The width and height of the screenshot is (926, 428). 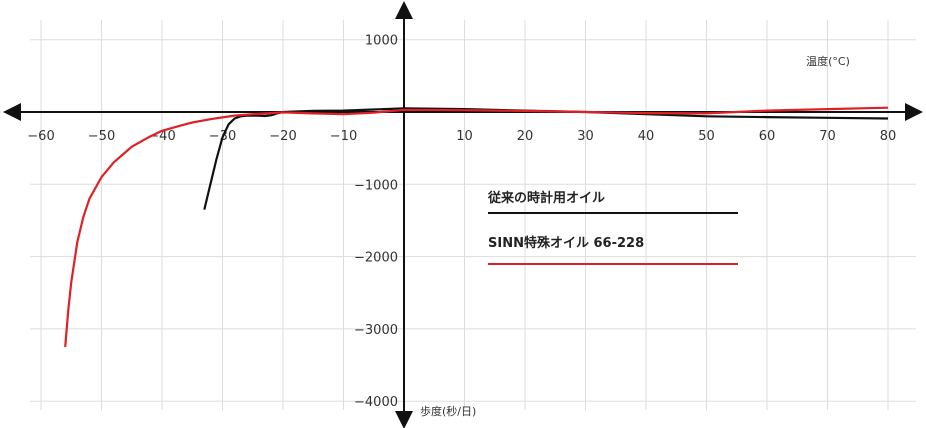 What do you see at coordinates (448, 411) in the screenshot?
I see `y-axis-label: 歩度(秒/日)` at bounding box center [448, 411].